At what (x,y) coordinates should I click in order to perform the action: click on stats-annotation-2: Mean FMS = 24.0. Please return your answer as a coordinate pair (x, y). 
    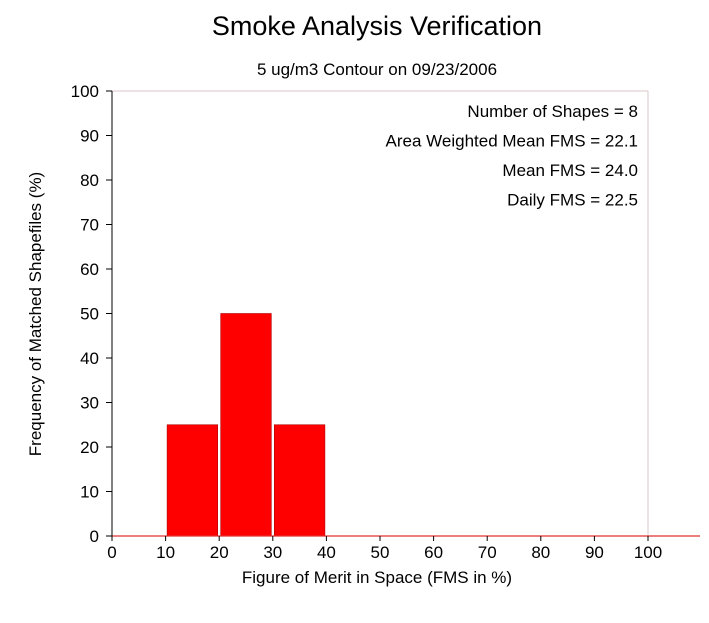
    Looking at the image, I should click on (570, 170).